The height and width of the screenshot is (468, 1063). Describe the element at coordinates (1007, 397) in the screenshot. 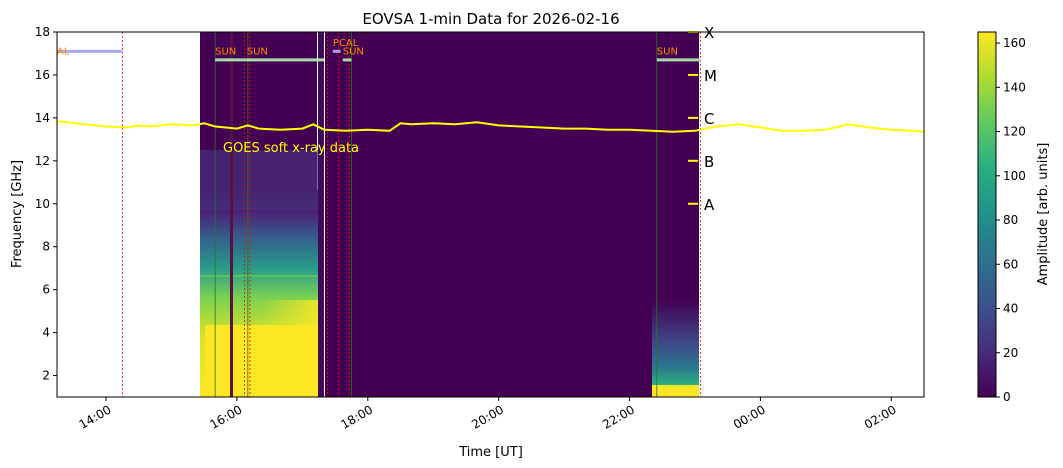

I see `colorbar-tick-label: 0` at that location.